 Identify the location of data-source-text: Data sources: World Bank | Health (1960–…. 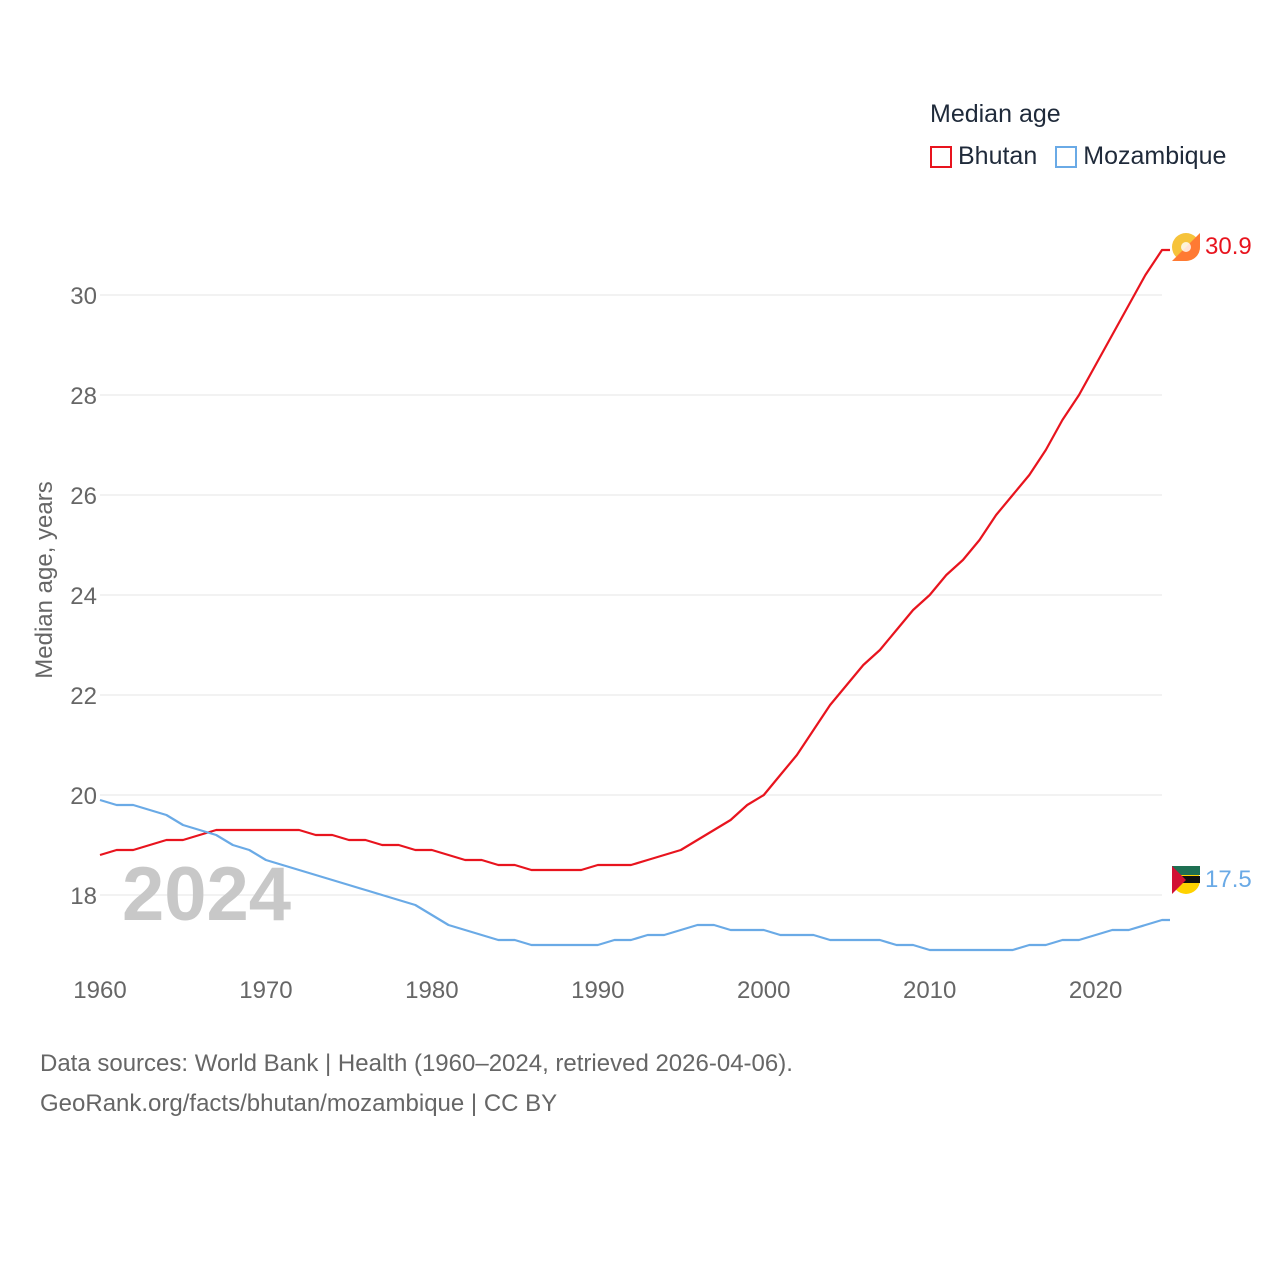
(416, 1063).